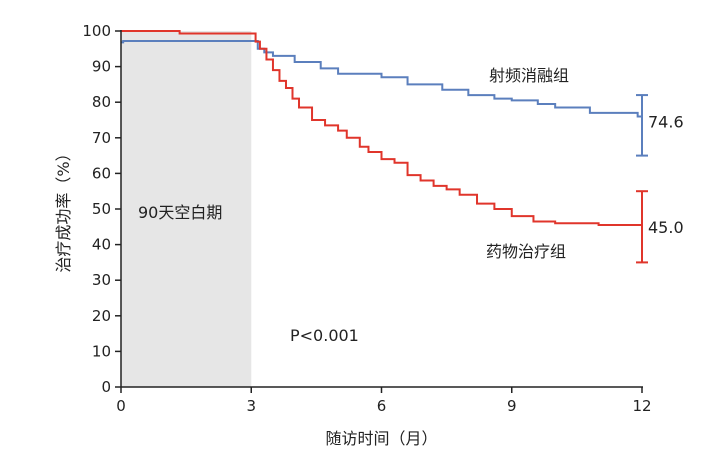 The width and height of the screenshot is (703, 475). What do you see at coordinates (381, 438) in the screenshot?
I see `x-axis-title: 随访时间（月）` at bounding box center [381, 438].